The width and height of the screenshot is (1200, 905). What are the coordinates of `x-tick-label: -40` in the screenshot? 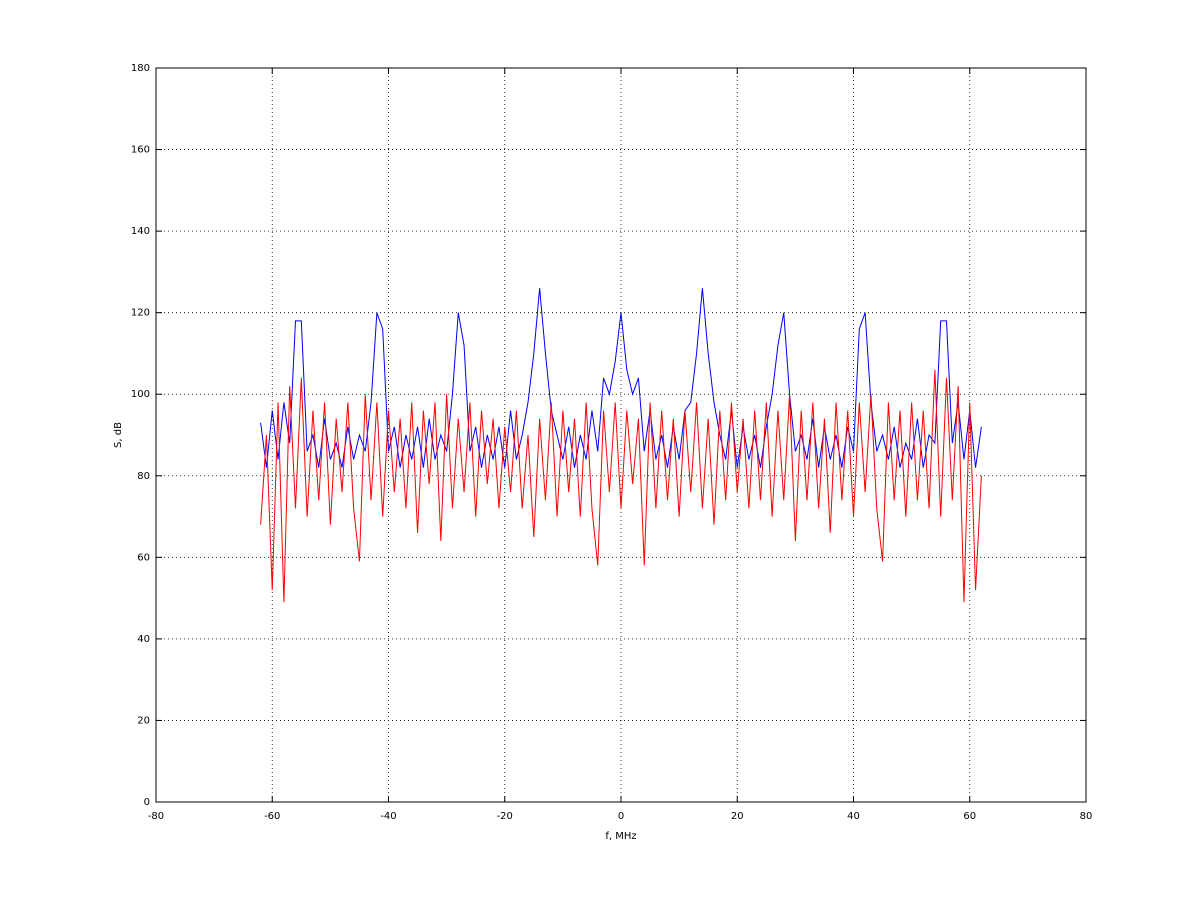 It's located at (388, 816).